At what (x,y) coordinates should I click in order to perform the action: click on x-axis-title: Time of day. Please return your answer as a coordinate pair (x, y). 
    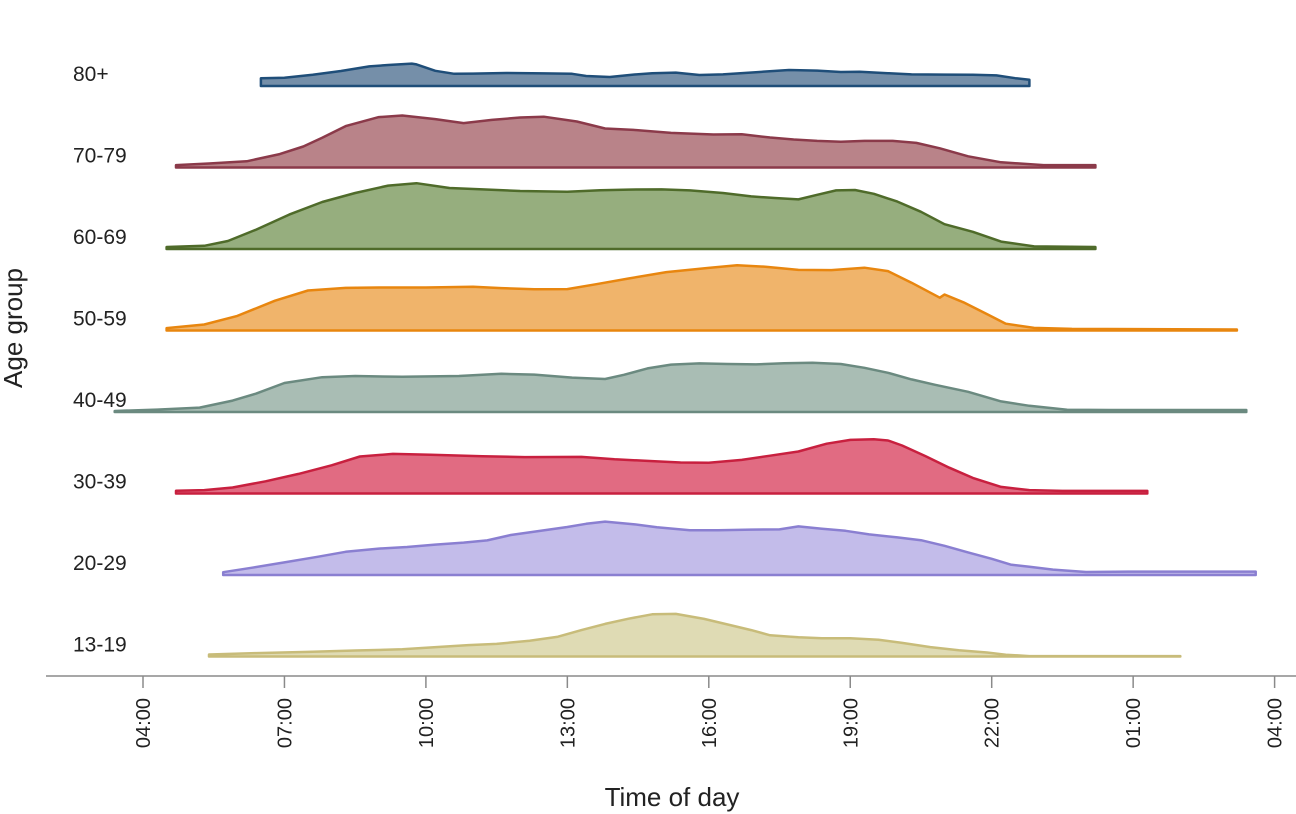
    Looking at the image, I should click on (672, 797).